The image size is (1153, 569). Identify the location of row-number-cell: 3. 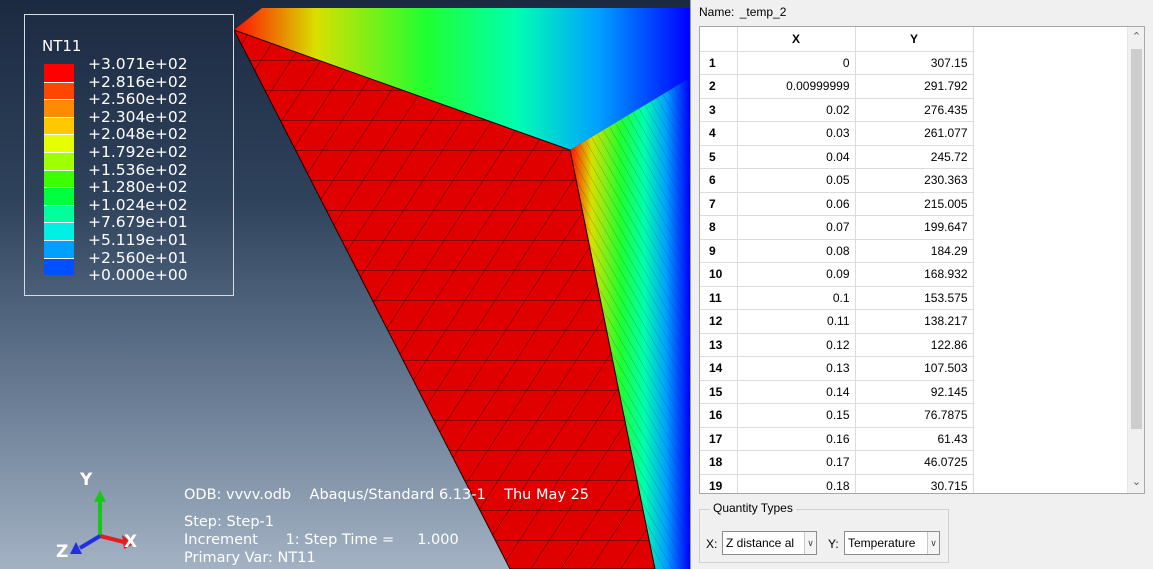
(719, 110).